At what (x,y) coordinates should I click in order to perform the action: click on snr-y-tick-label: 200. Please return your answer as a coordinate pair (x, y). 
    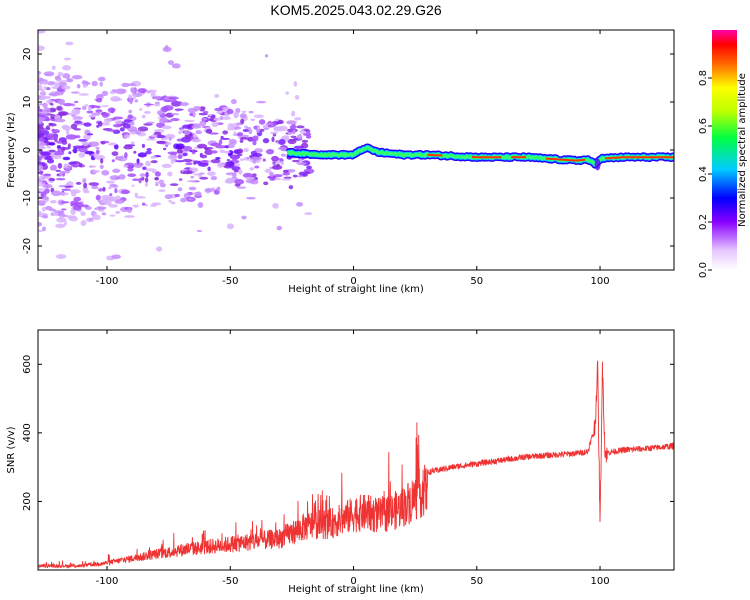
    Looking at the image, I should click on (27, 501).